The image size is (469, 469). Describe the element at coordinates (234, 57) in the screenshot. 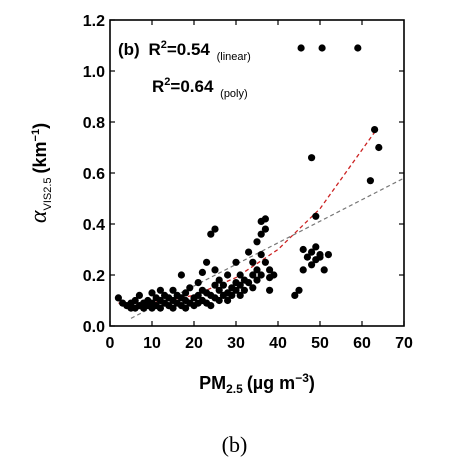

I see `r2-linear-label: (linear)` at that location.